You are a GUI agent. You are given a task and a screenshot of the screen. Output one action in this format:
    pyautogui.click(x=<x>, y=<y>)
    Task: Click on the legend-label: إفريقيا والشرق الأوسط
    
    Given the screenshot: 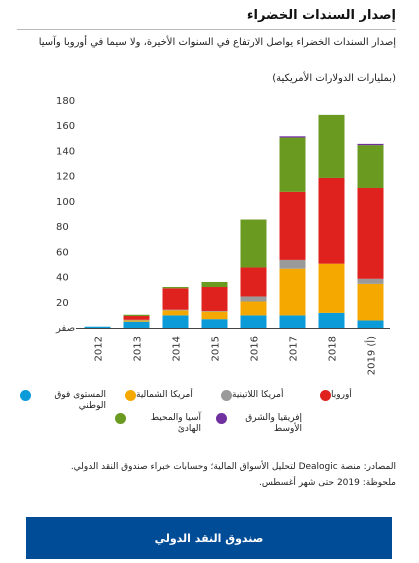 What is the action you would take?
    pyautogui.click(x=273, y=423)
    